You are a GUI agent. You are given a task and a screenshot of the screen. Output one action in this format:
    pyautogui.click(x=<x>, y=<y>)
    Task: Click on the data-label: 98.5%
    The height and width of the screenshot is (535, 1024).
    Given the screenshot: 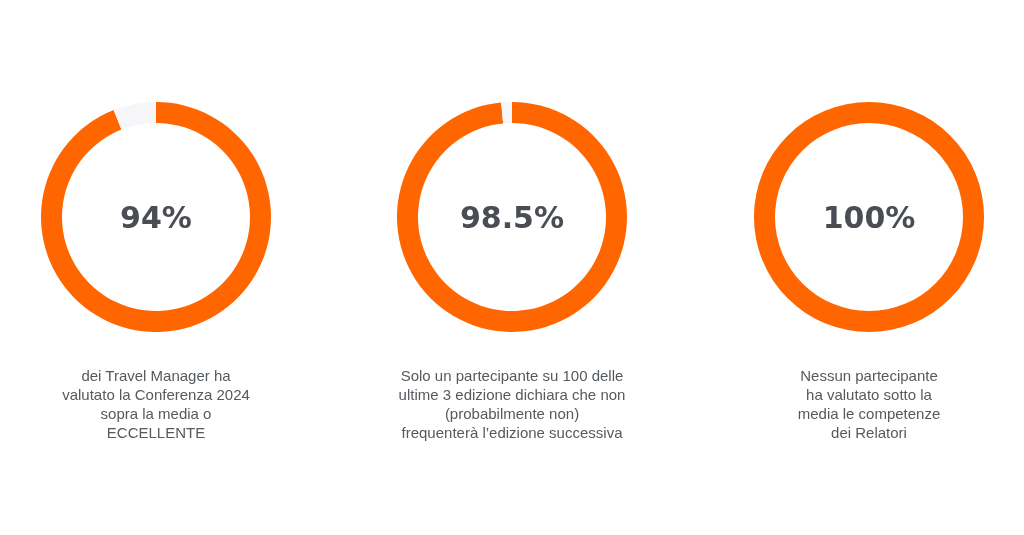 What is the action you would take?
    pyautogui.click(x=512, y=217)
    